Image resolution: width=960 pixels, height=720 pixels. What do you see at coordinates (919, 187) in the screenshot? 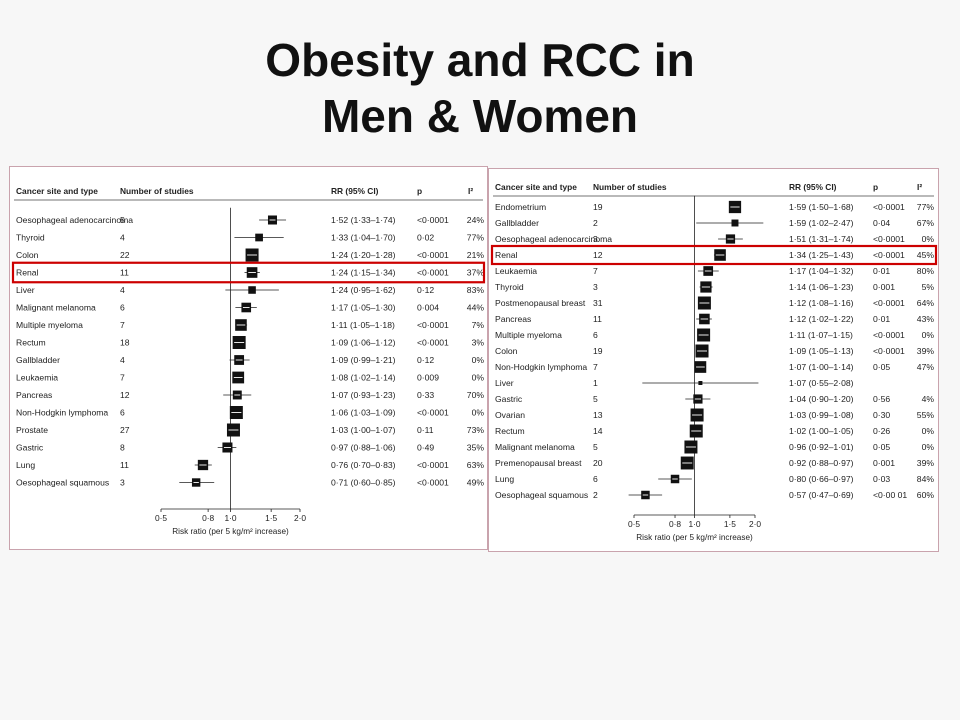
I see `header-i2: I²` at bounding box center [919, 187].